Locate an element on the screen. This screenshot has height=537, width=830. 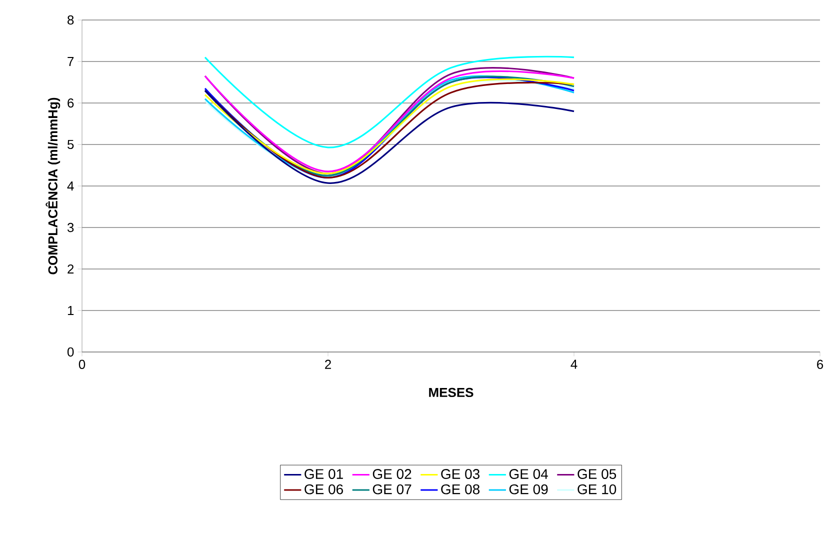
y-tick-label: 0 is located at coordinates (70, 352).